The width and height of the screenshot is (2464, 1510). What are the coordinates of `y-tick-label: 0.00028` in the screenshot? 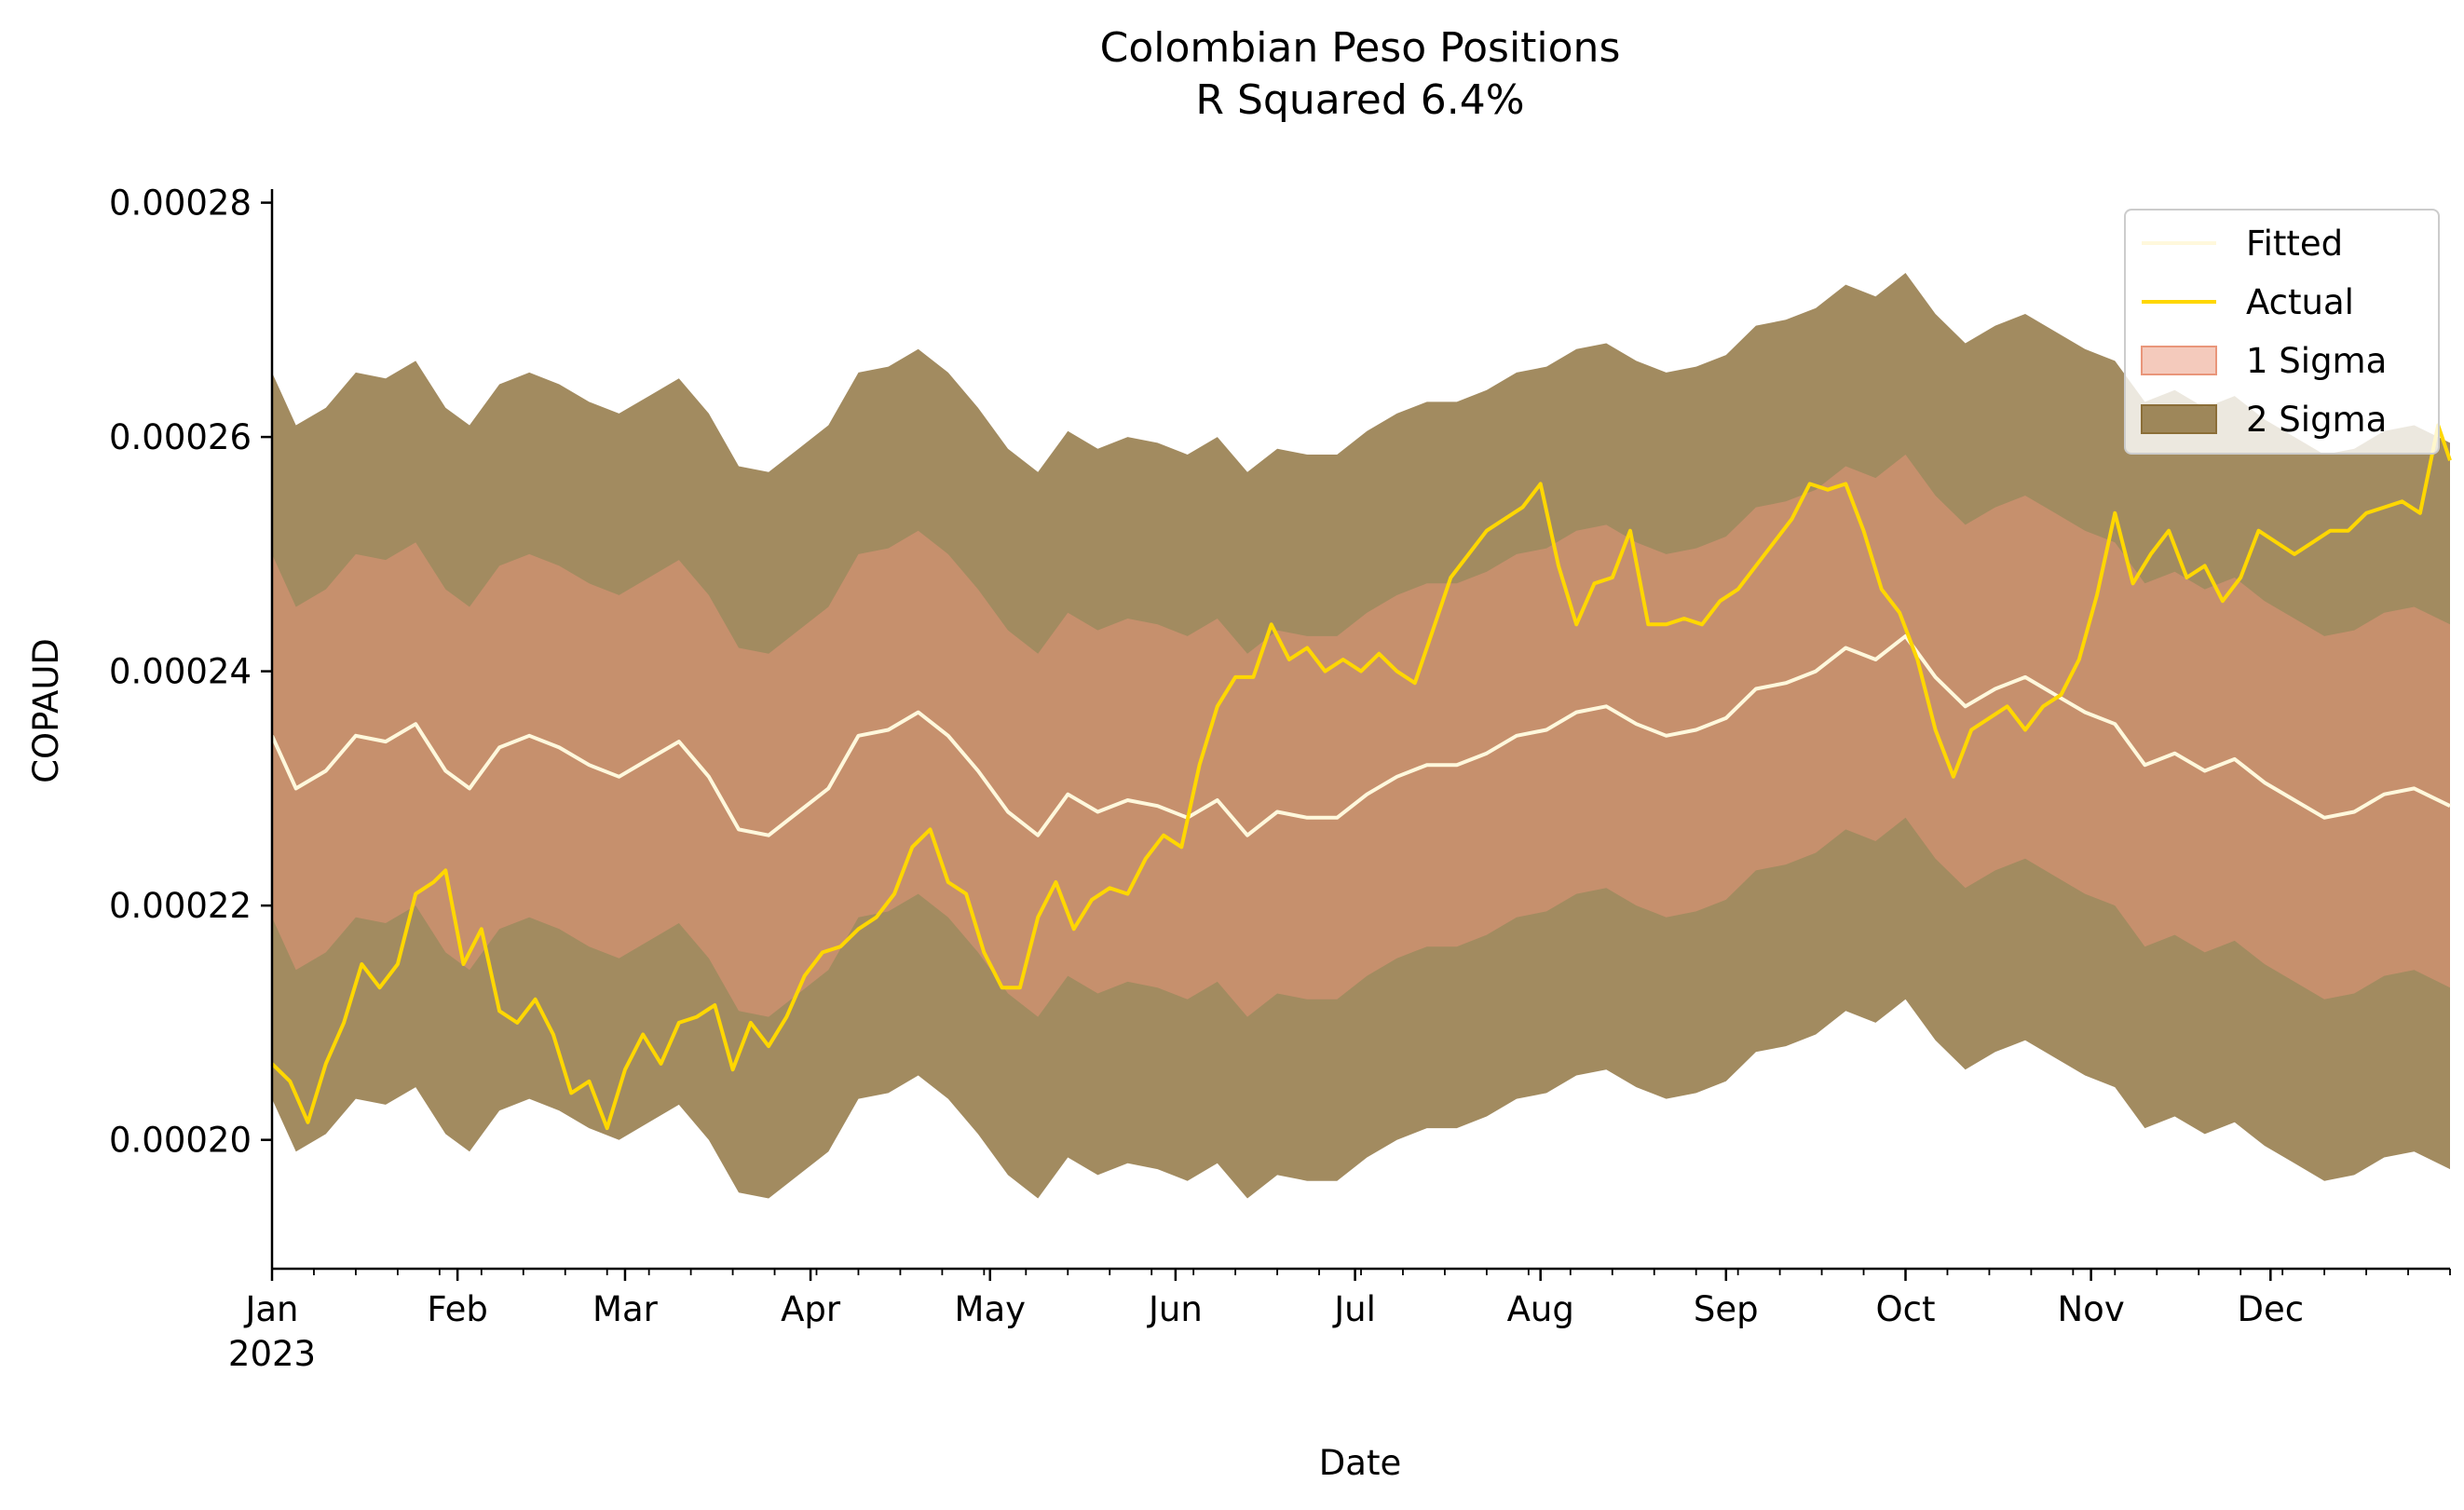 It's located at (180, 204).